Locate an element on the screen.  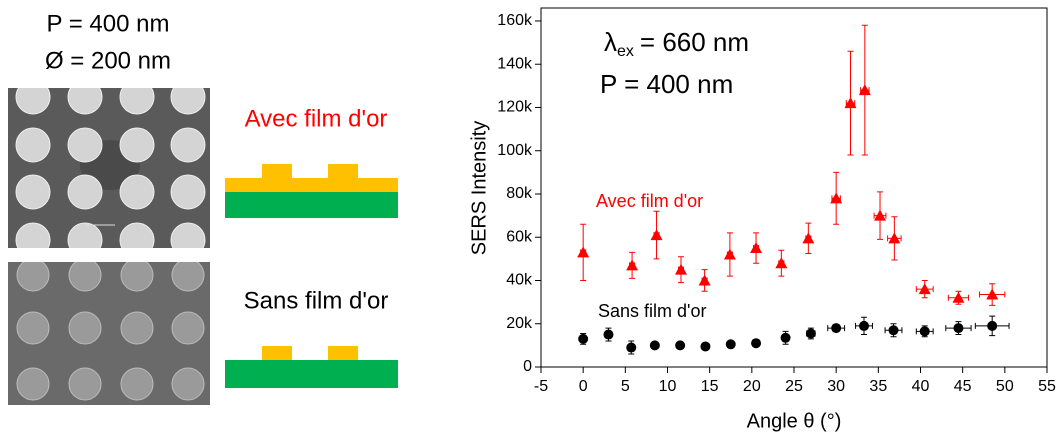
x-tick-label: 0 is located at coordinates (583, 386).